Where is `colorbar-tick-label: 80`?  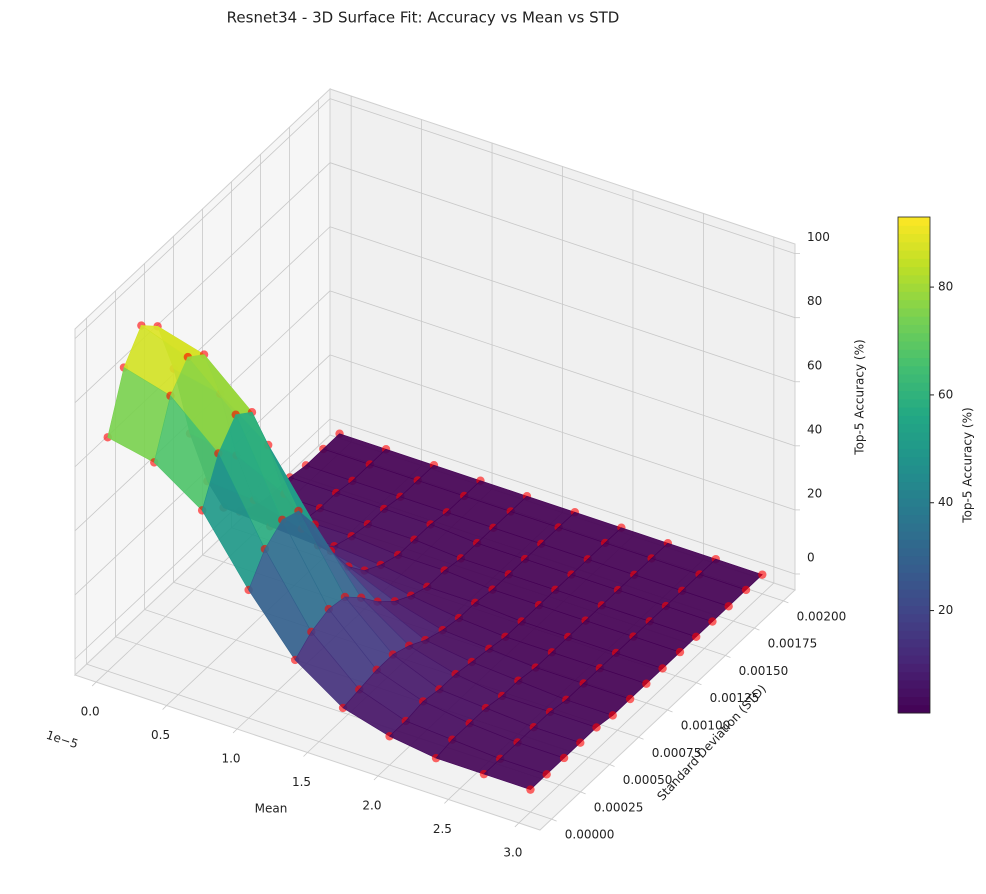
colorbar-tick-label: 80 is located at coordinates (945, 287).